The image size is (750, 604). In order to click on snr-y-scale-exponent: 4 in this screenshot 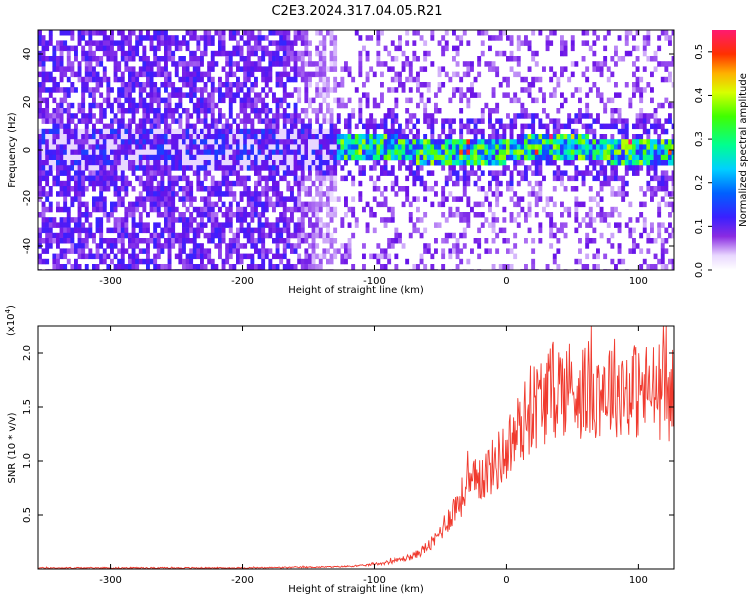, I will do `click(8, 310)`.